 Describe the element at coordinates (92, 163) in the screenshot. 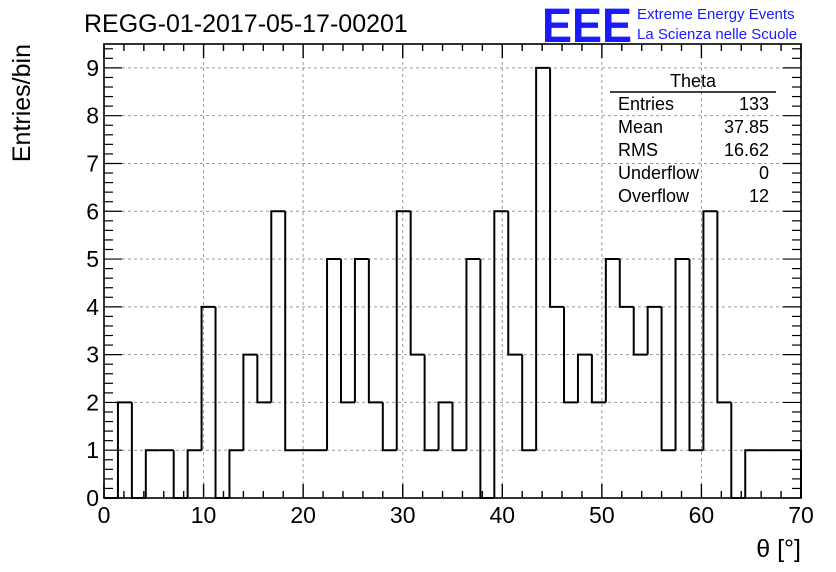

I see `y-tick-label: 7` at that location.